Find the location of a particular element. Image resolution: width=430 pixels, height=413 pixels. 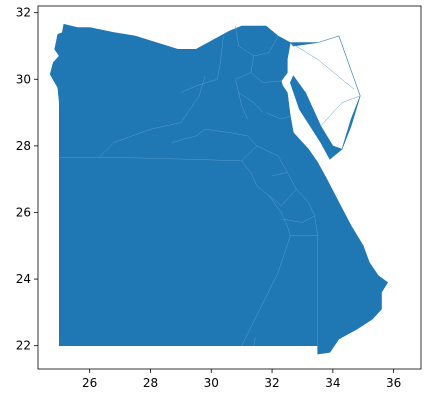

y-tick-label: 30 is located at coordinates (23, 79).